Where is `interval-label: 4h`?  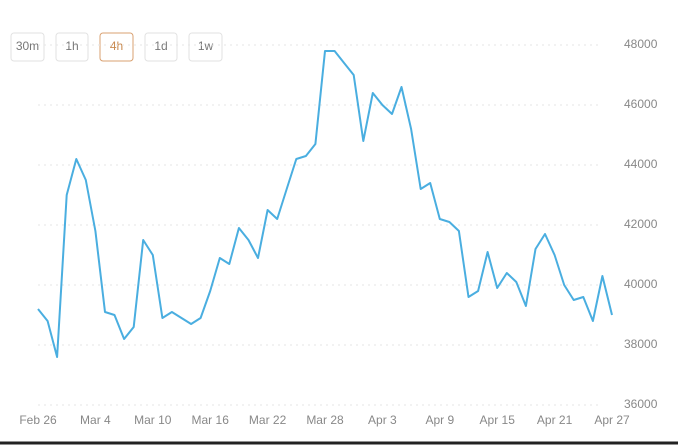 interval-label: 4h is located at coordinates (116, 46).